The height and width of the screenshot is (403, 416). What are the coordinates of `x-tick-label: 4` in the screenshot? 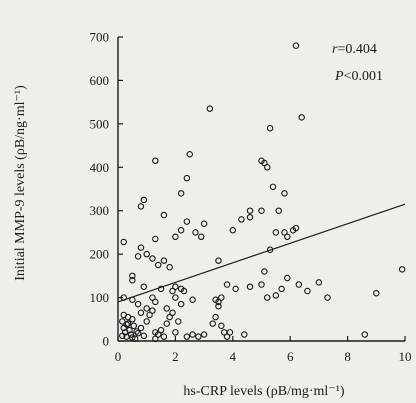 It's located at (233, 356).